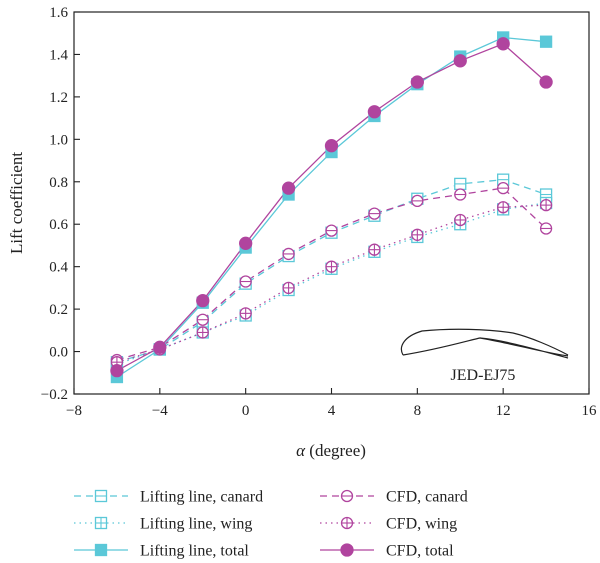  I want to click on y-tick-label: 0.4, so click(58, 268).